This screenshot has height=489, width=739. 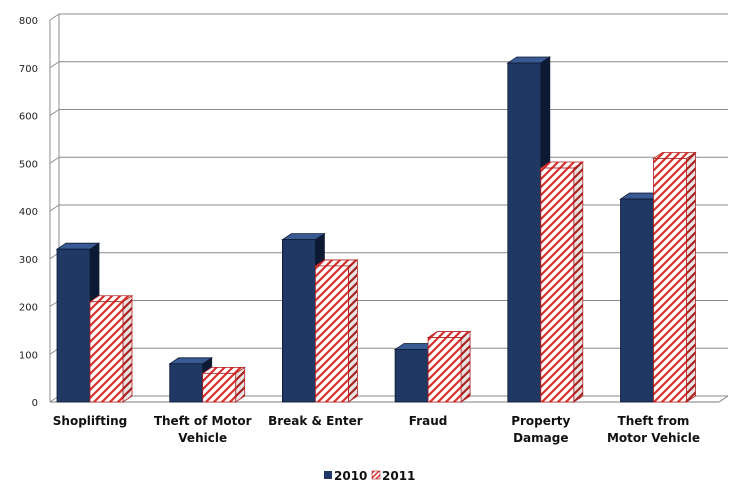 I want to click on x-tick-label: Theft of Motor, so click(x=203, y=421).